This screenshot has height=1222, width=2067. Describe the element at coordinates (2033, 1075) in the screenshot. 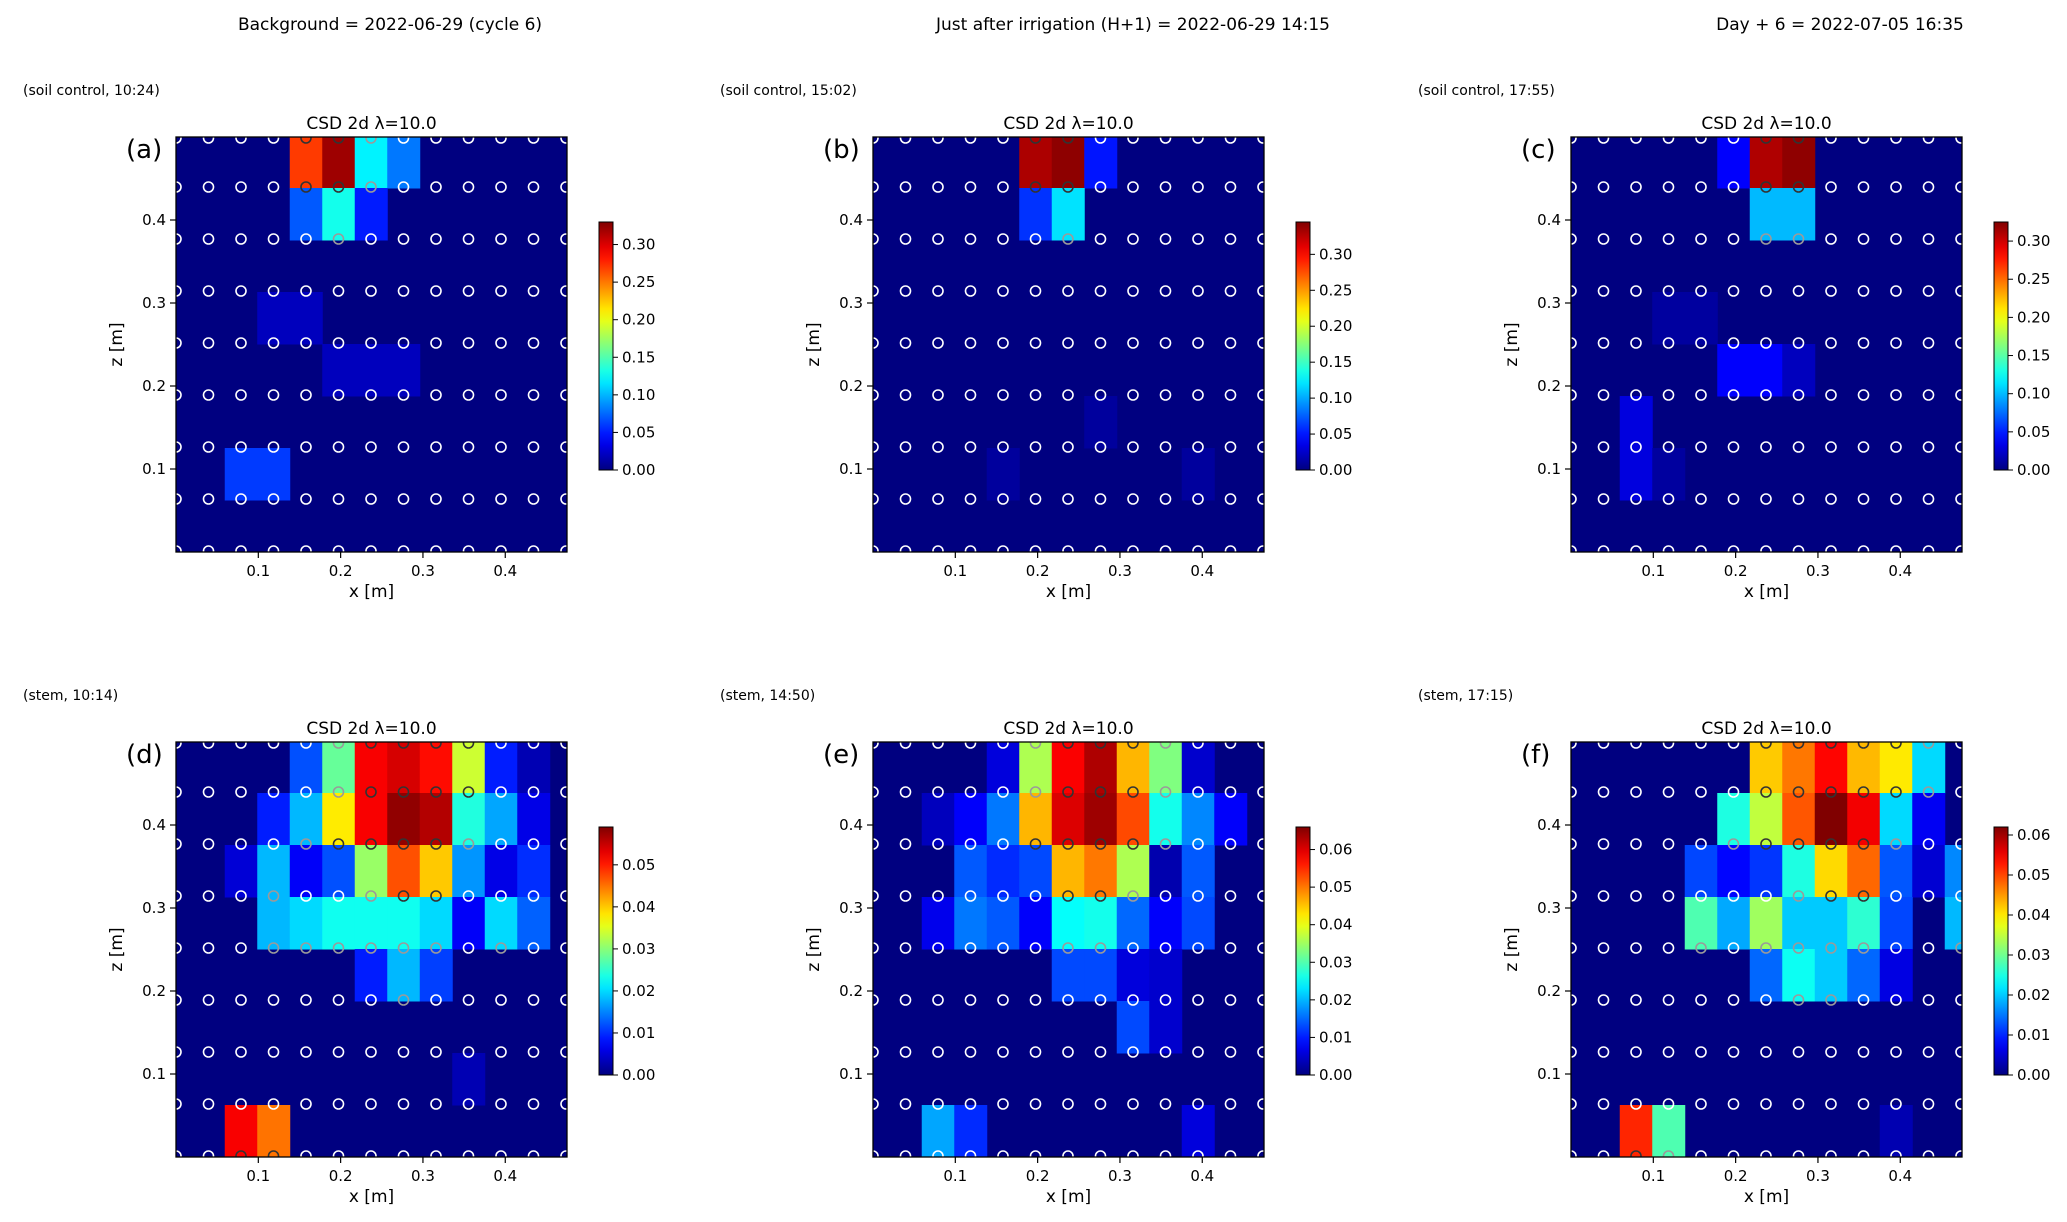

I see `colorbar-tick-label: 0.00` at that location.